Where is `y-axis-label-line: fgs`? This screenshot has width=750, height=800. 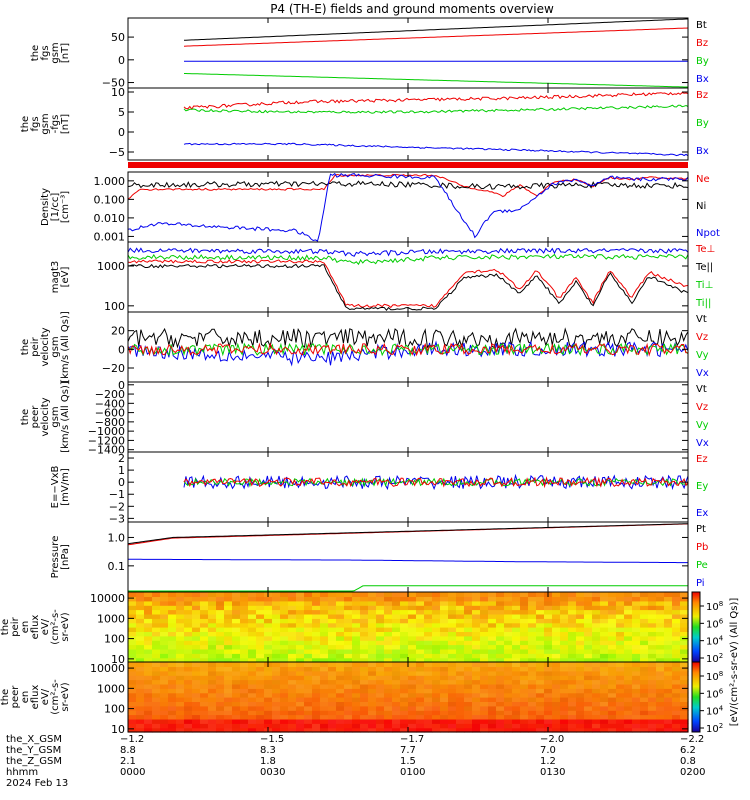 y-axis-label-line: fgs is located at coordinates (35, 123).